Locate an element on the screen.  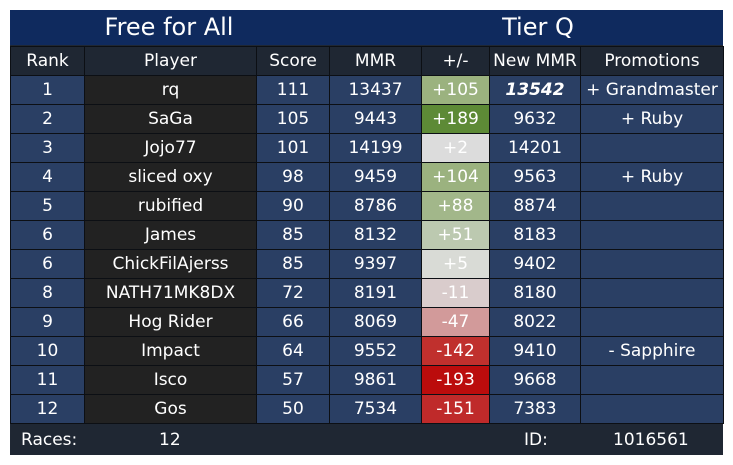
table-row: 12 Gos 50 7534 -151 7383 is located at coordinates (367, 409).